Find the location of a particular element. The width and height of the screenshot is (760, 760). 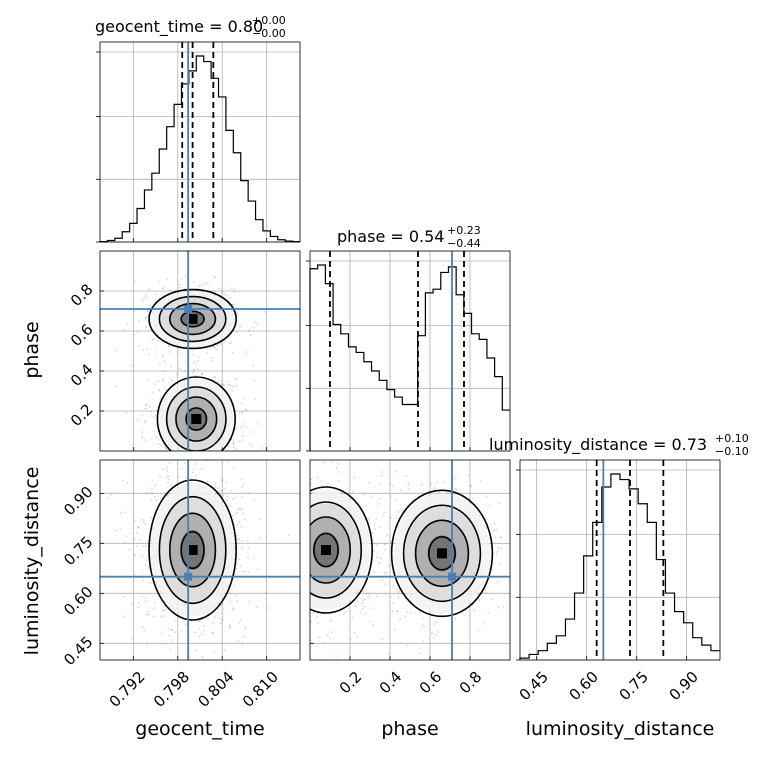

contour-line is located at coordinates (341, 550).